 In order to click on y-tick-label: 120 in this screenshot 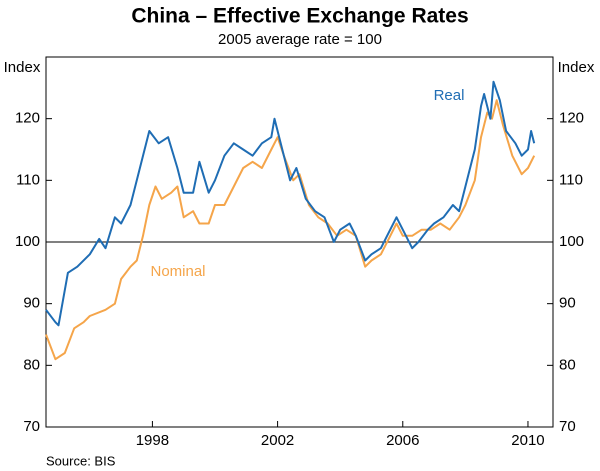, I will do `click(27, 118)`.